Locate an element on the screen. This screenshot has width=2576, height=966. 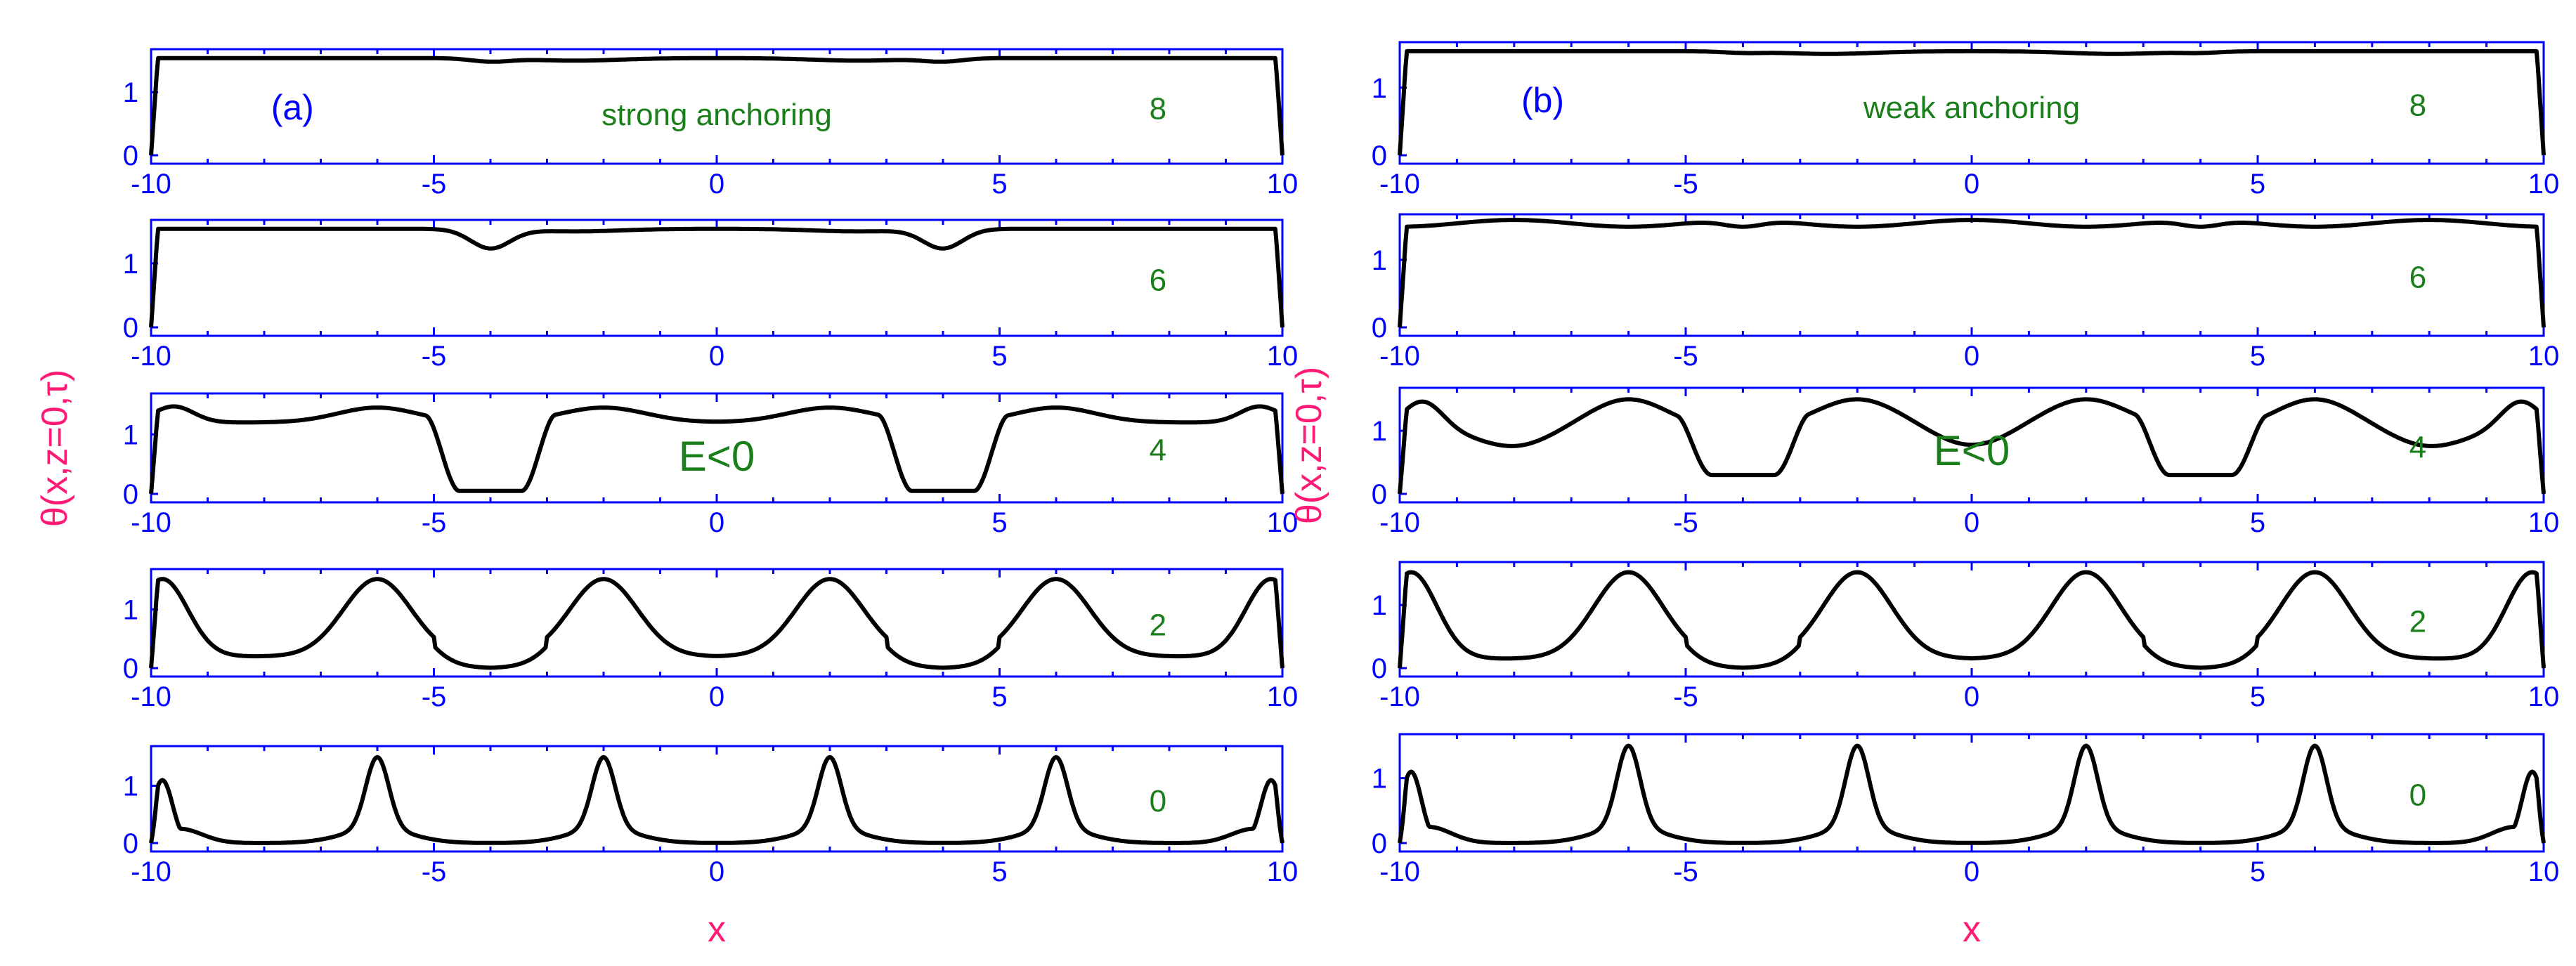
subplot-tau-8: -10 -5 0 5 10 0 1 8 is located at coordinates (1966, 120).